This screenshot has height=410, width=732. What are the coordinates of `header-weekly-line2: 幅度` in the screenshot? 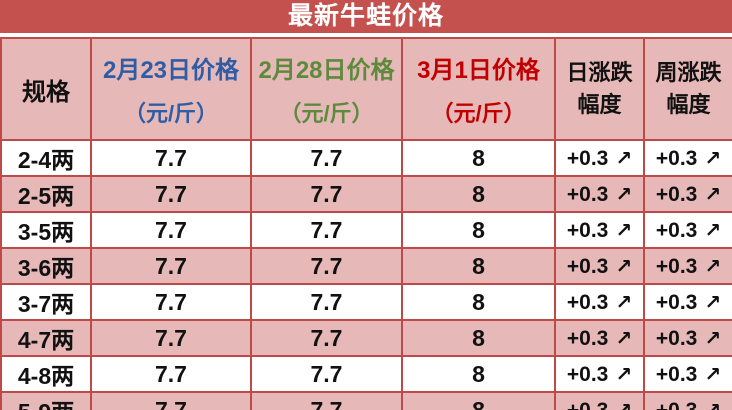 It's located at (688, 104).